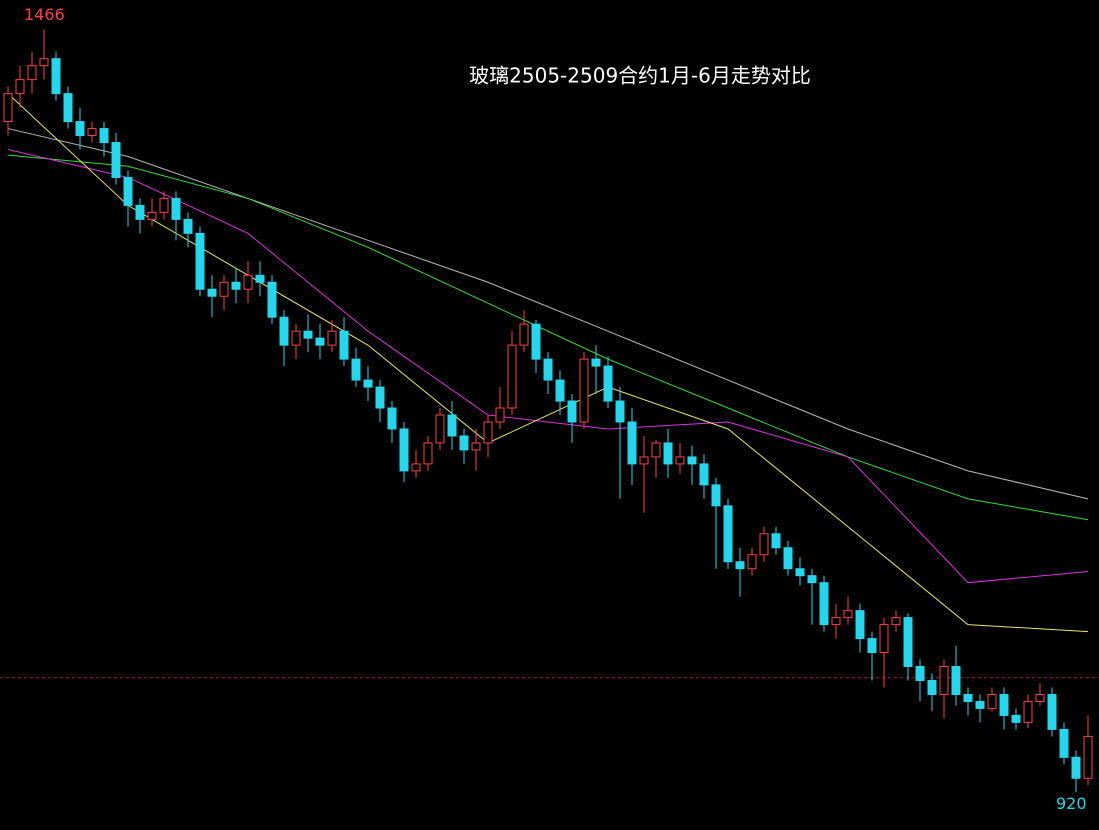  What do you see at coordinates (640, 76) in the screenshot?
I see `chart-title: 玻璃2505-2509合约1月-6月走势对比` at bounding box center [640, 76].